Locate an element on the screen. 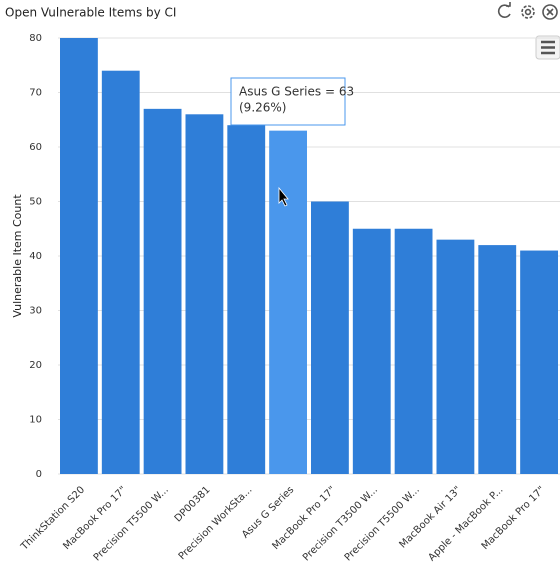 The width and height of the screenshot is (560, 563). menu-lines is located at coordinates (548, 47).